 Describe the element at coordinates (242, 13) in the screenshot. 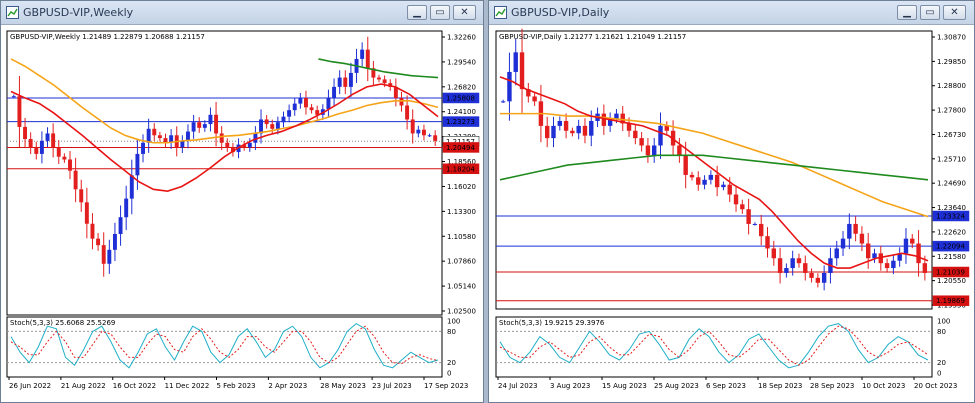

I see `weekly-title-bar: GBPUSD-VIP,Weekly ▁ ▭ ✕` at that location.